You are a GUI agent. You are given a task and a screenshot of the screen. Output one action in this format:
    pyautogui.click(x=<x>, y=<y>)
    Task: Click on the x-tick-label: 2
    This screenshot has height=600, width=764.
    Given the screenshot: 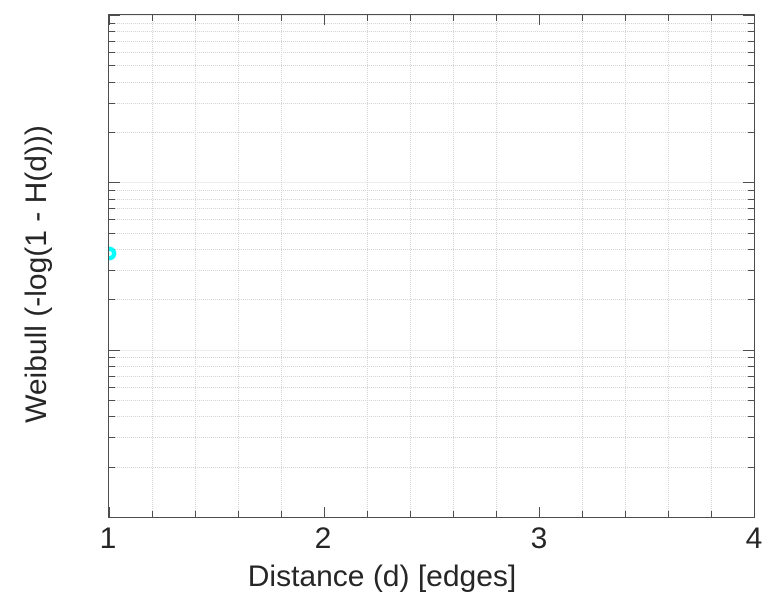 What is the action you would take?
    pyautogui.click(x=323, y=538)
    